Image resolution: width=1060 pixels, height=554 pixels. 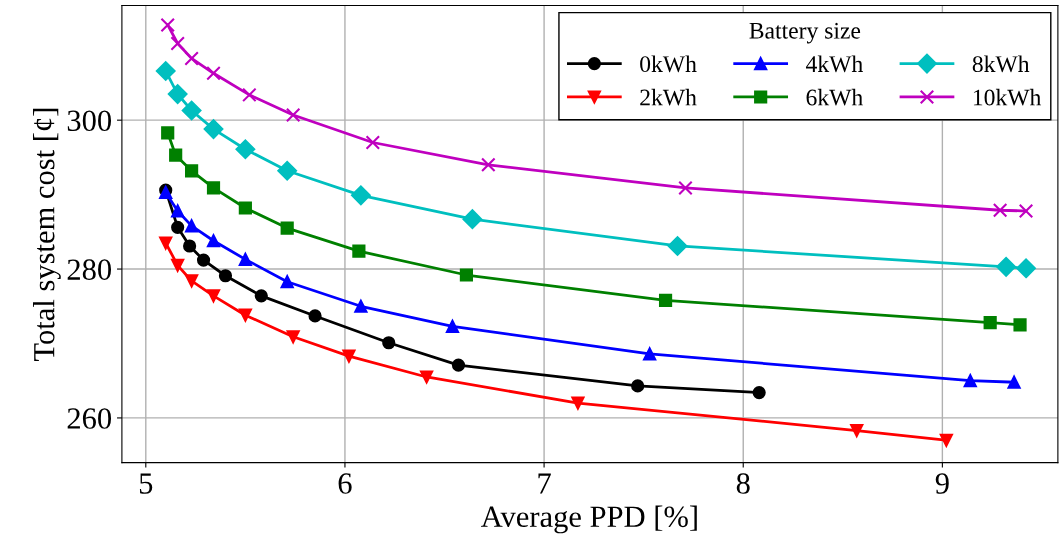 What do you see at coordinates (544, 483) in the screenshot?
I see `x-tick-label: 7` at bounding box center [544, 483].